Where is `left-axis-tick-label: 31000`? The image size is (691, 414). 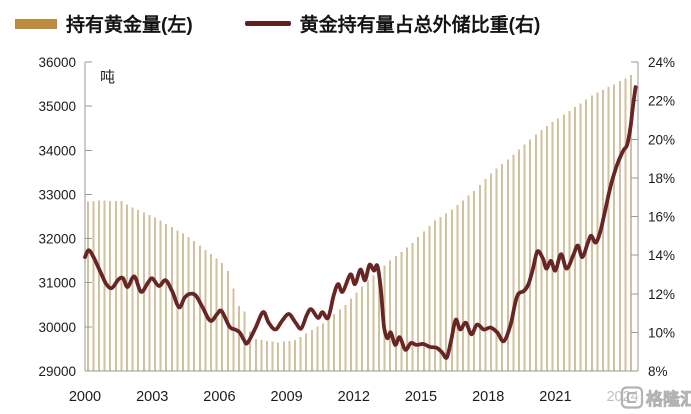 left-axis-tick-label: 31000 is located at coordinates (57, 283).